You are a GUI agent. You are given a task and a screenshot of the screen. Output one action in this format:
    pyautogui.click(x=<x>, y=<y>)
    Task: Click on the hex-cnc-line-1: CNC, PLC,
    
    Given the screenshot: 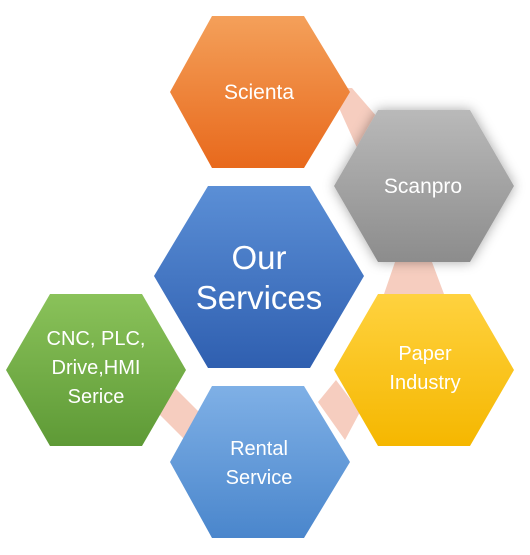 What is the action you would take?
    pyautogui.click(x=96, y=339)
    